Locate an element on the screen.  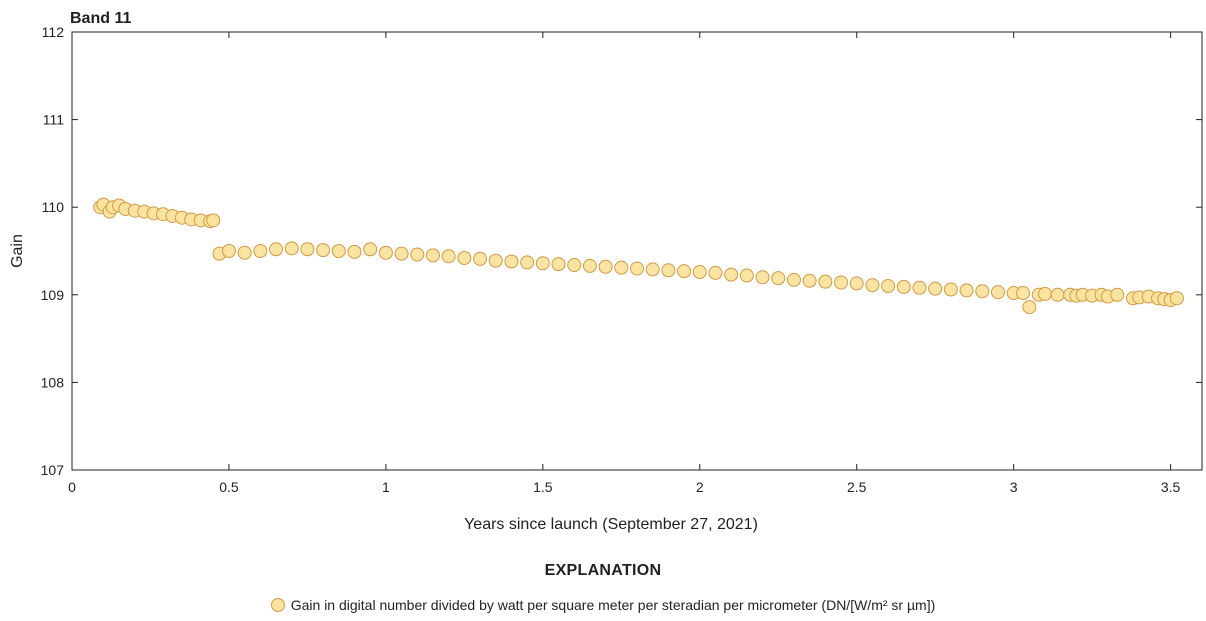
x-tick-label: 2.5 is located at coordinates (857, 487).